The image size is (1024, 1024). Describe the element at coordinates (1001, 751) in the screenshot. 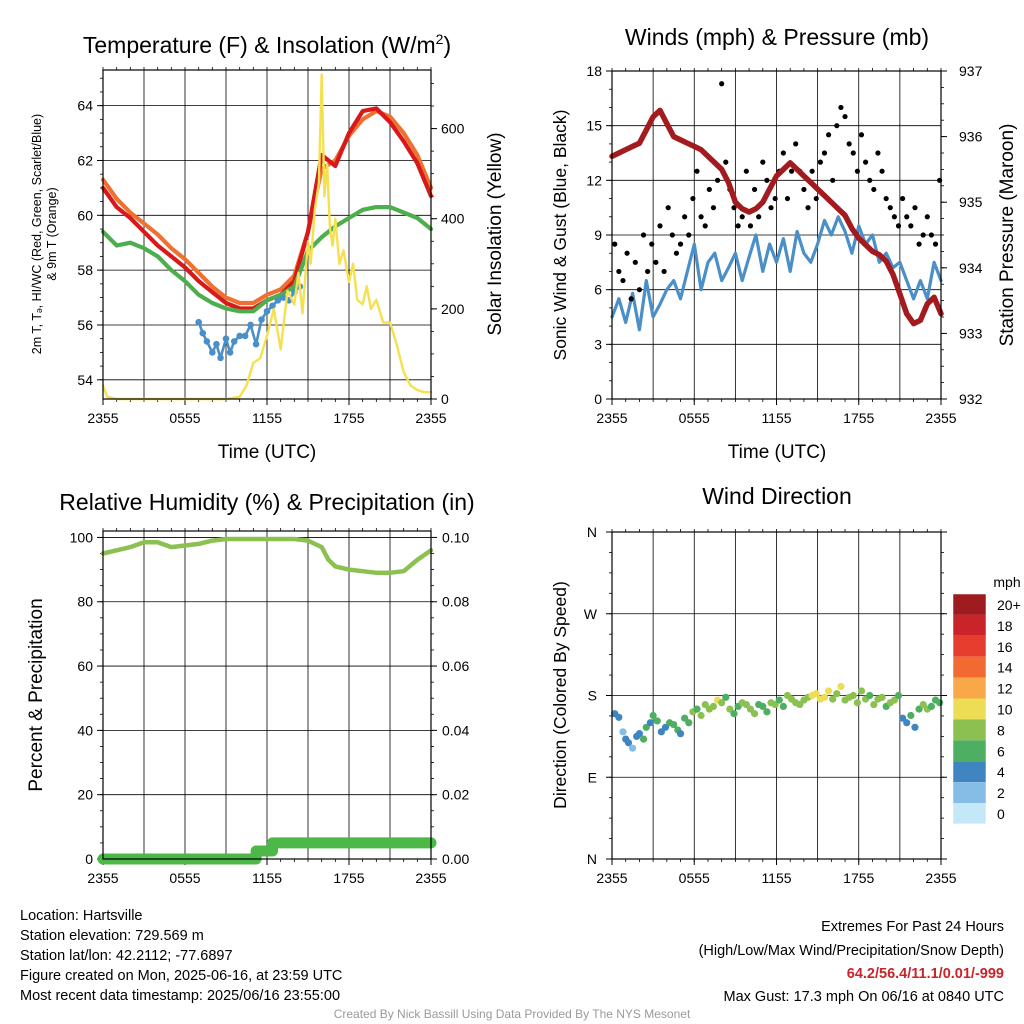

I see `legend-label: 6` at that location.